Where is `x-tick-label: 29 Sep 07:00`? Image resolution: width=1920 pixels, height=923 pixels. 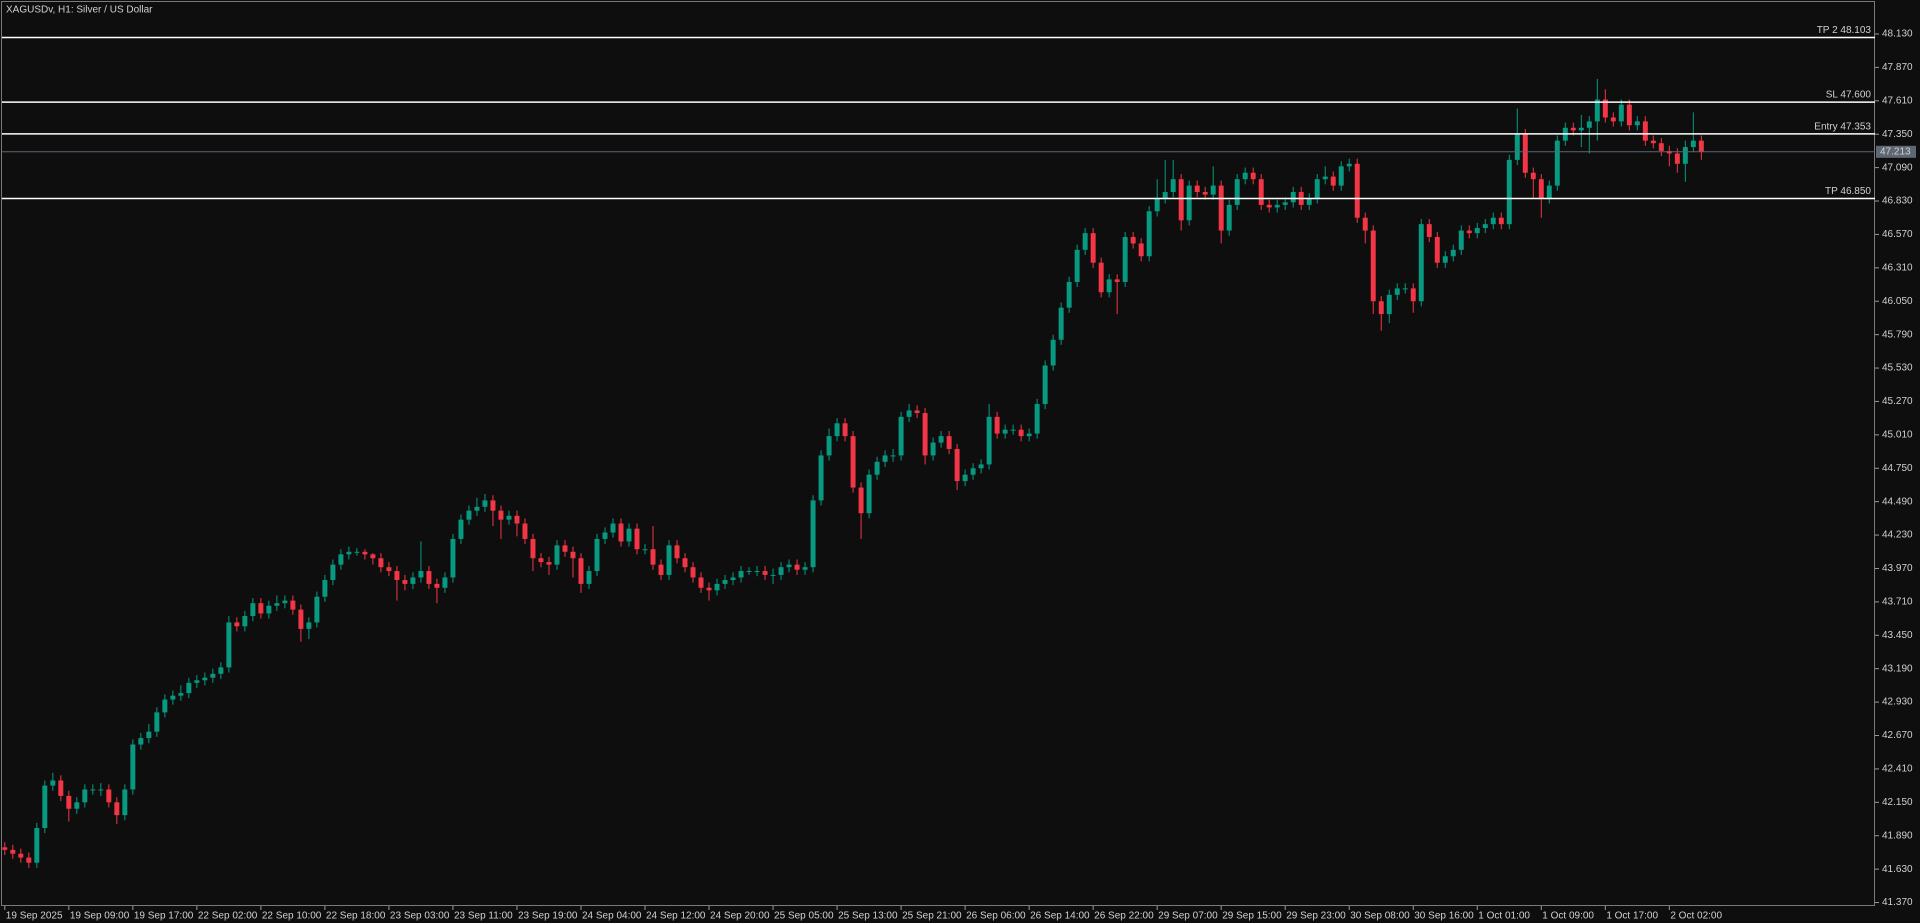 x-tick-label: 29 Sep 07:00 is located at coordinates (1188, 916).